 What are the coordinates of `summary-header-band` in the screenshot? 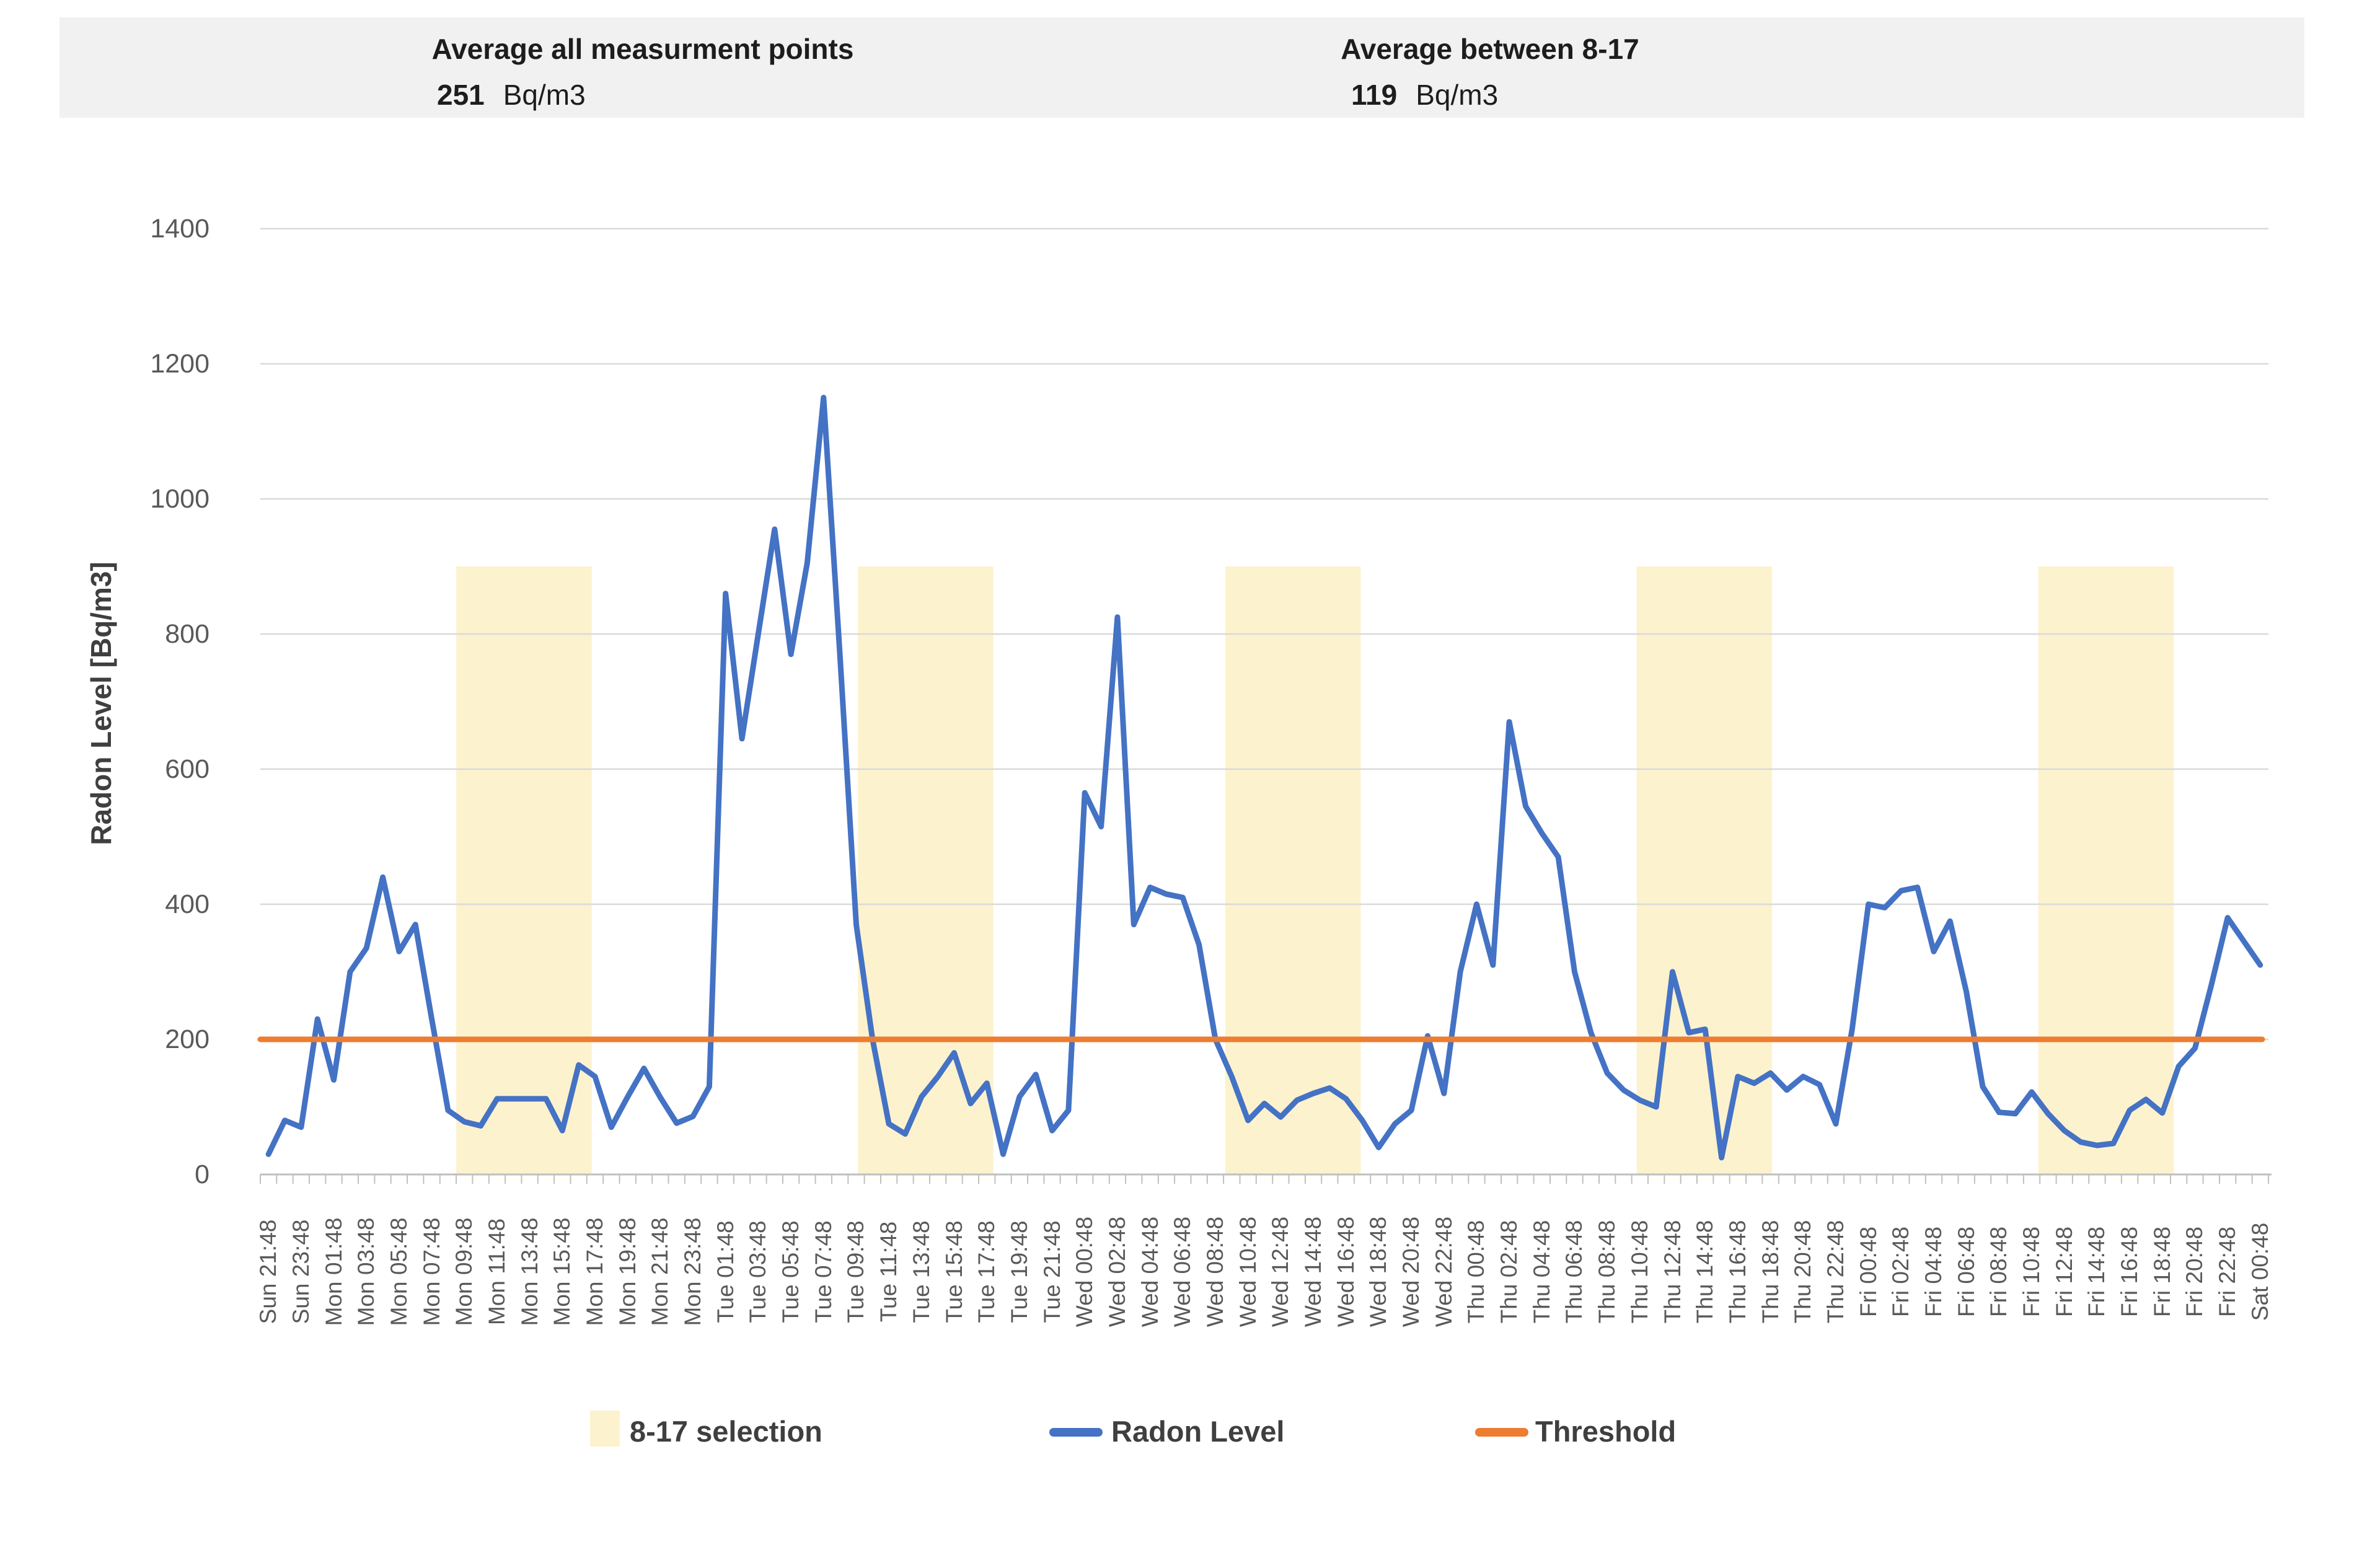 It's located at (1182, 67).